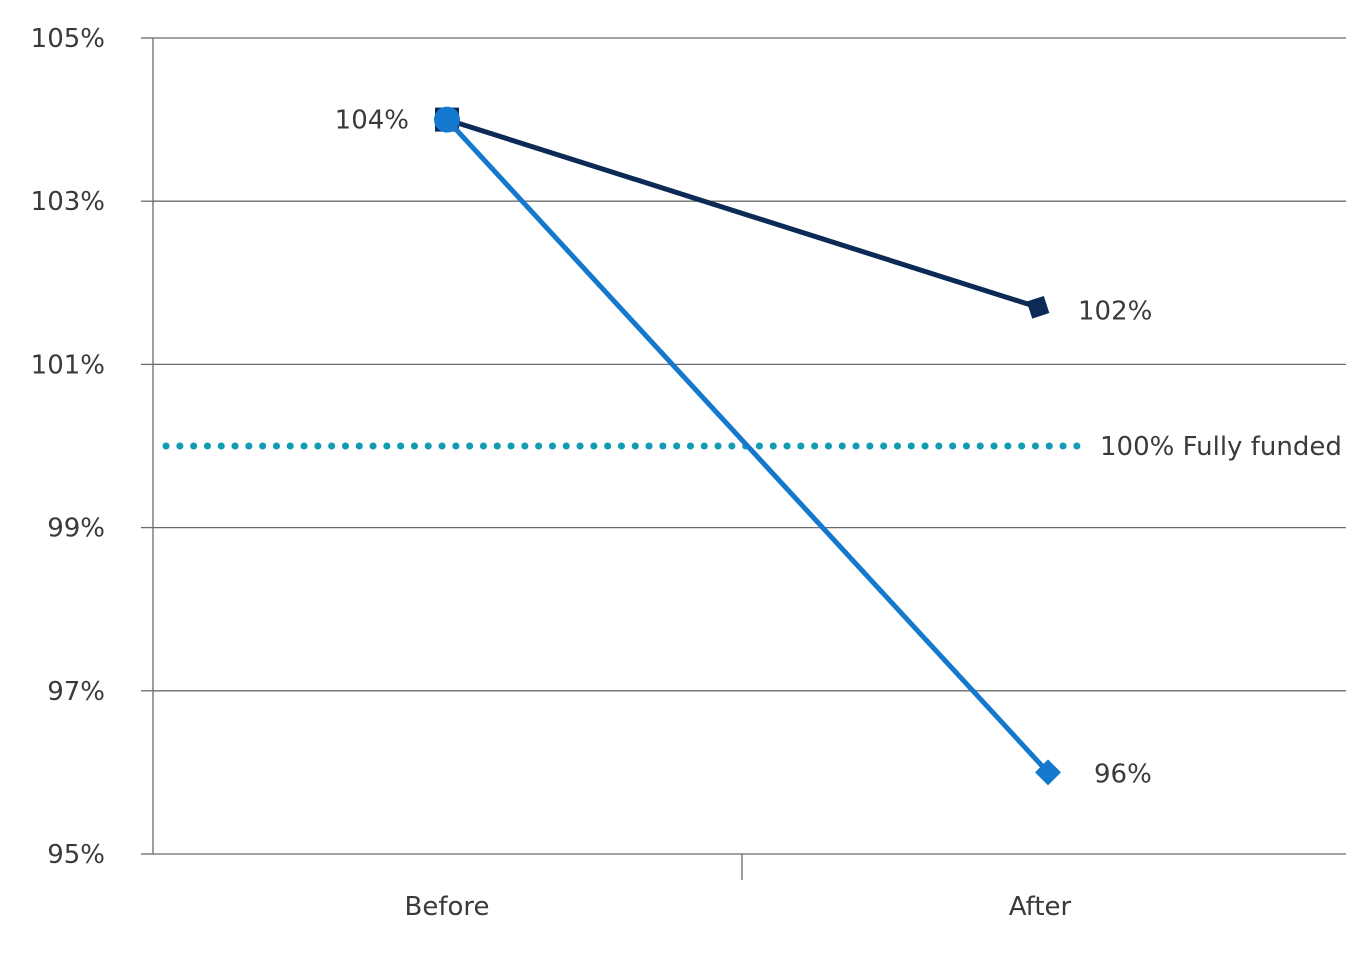  I want to click on reference-line-label: 100% Fully funded, so click(1221, 447).